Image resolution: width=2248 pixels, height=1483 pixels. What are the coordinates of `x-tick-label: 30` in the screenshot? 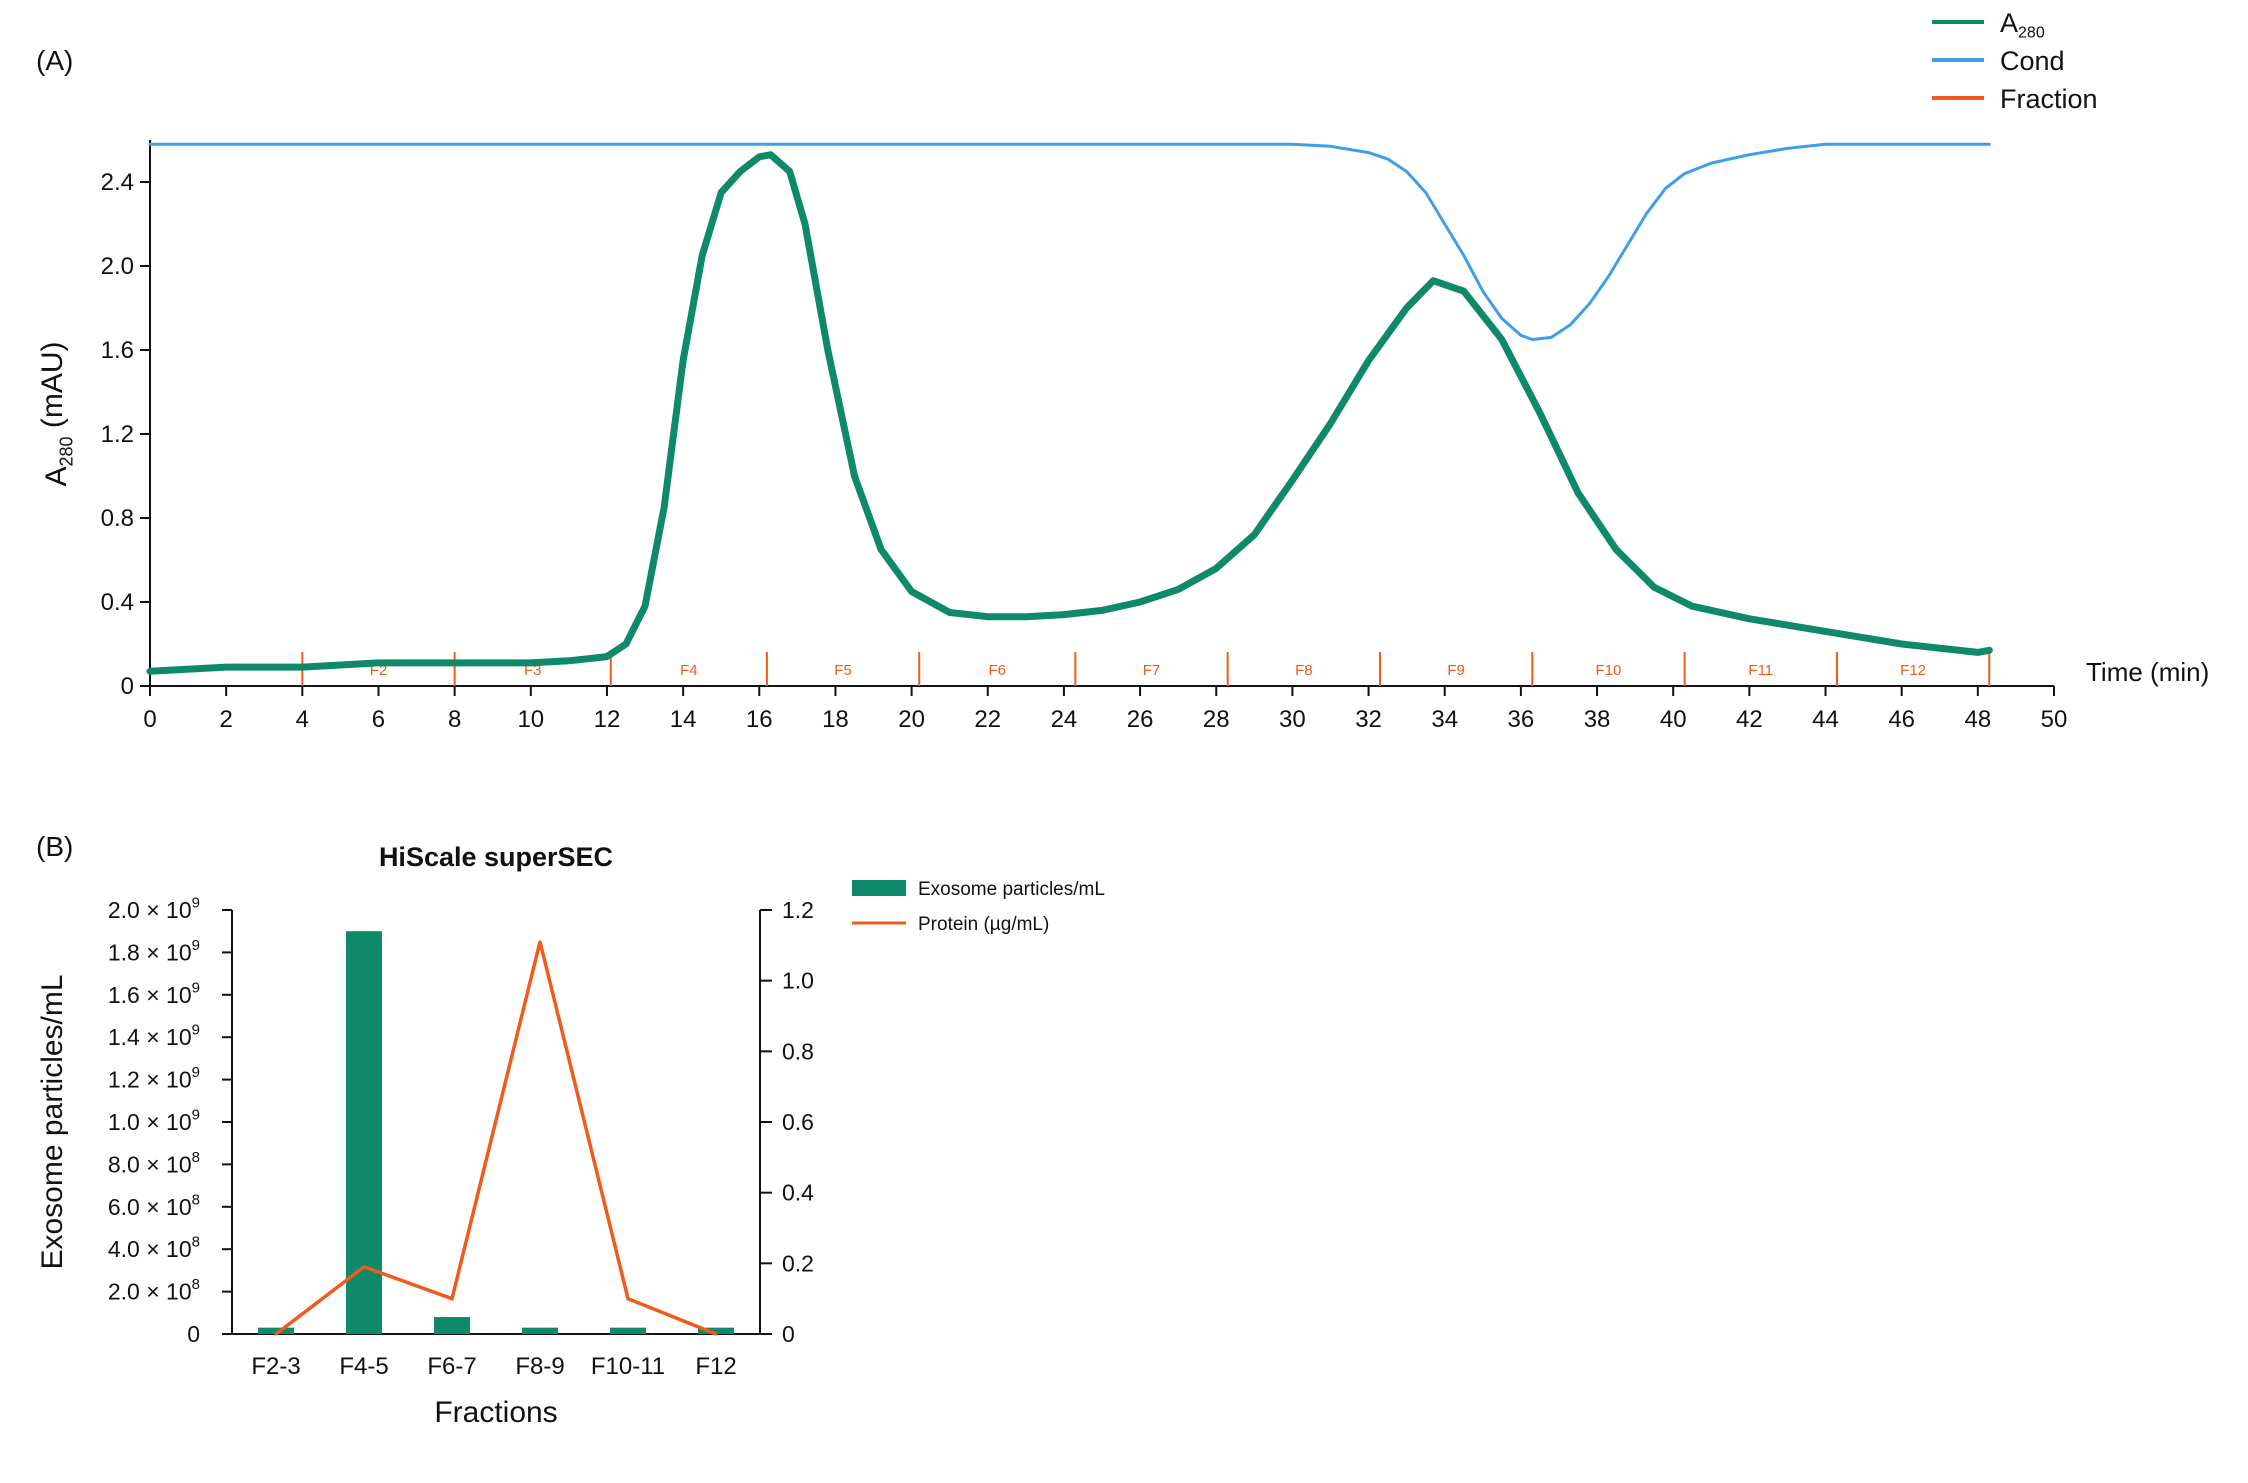 It's located at (1292, 719).